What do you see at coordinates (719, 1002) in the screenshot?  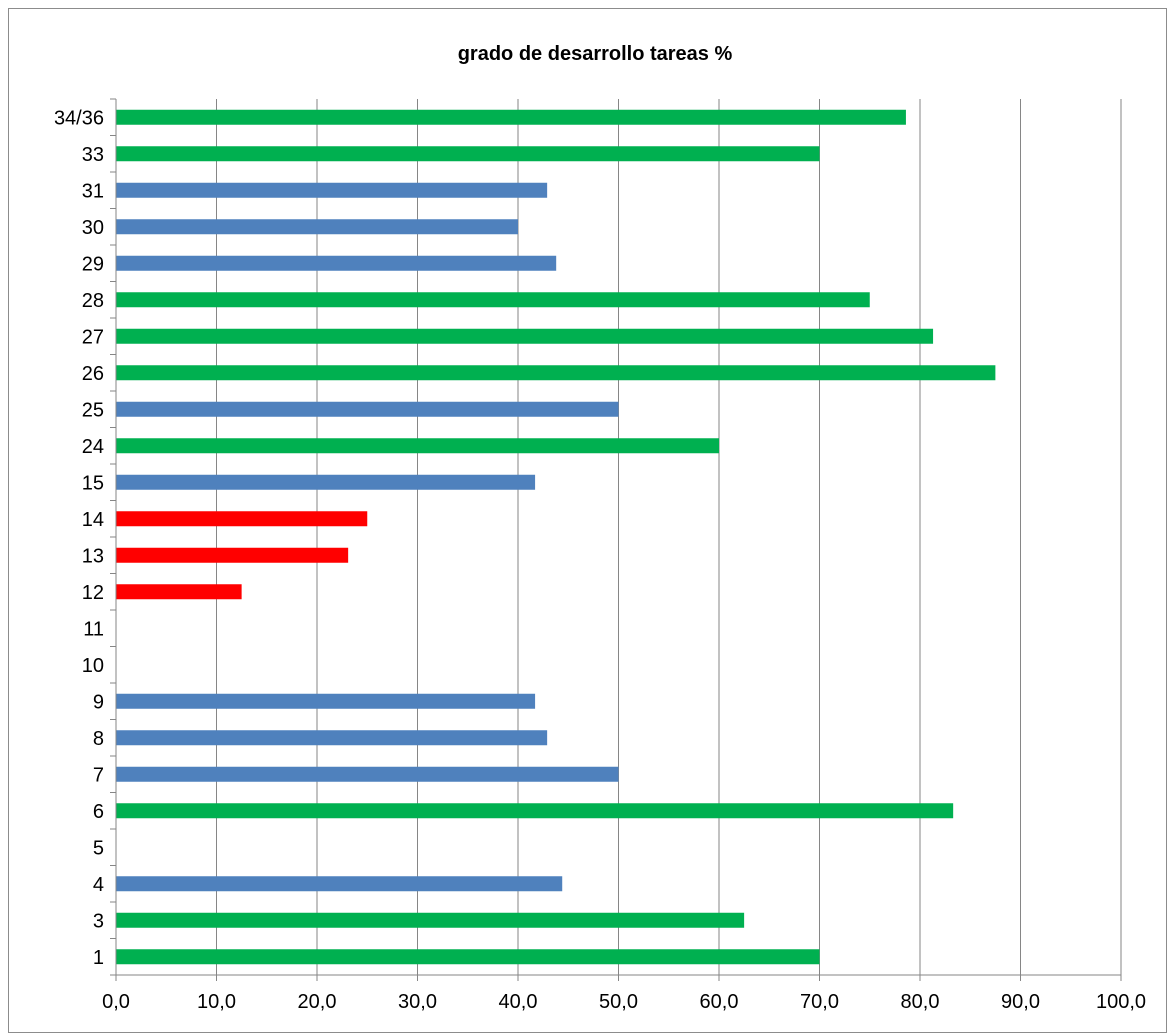 I see `x-tick-label: 60,0` at bounding box center [719, 1002].